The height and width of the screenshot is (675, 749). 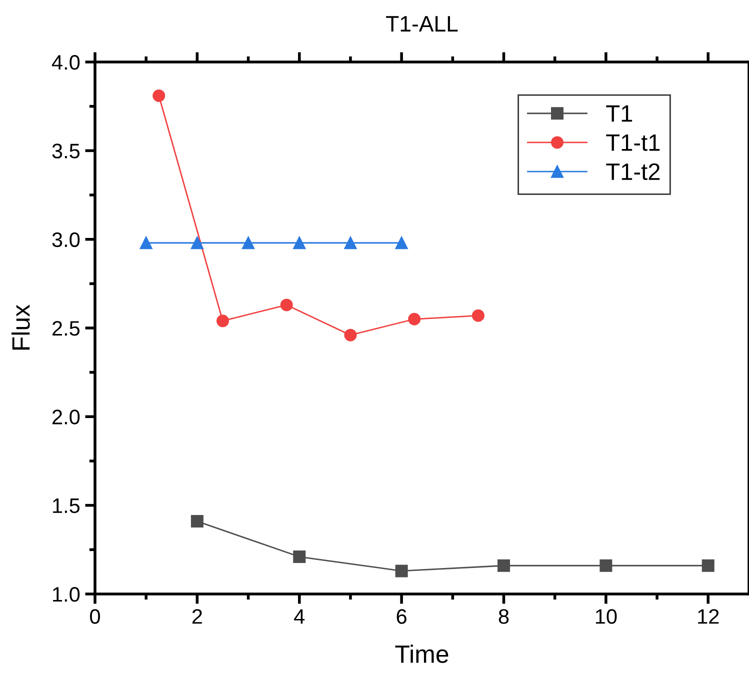 What do you see at coordinates (503, 616) in the screenshot?
I see `x-tick-label: 8` at bounding box center [503, 616].